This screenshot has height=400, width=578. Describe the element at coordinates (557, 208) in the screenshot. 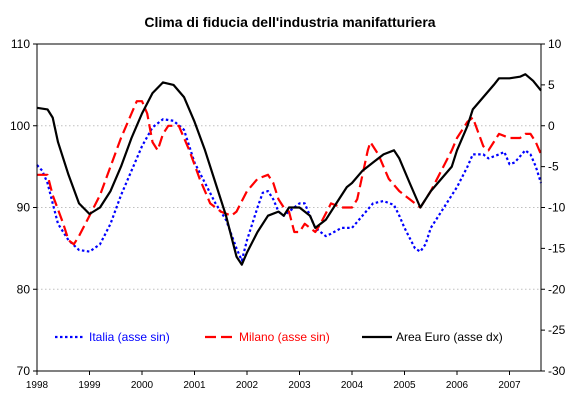

I see `y-right-tick-label: -10` at that location.